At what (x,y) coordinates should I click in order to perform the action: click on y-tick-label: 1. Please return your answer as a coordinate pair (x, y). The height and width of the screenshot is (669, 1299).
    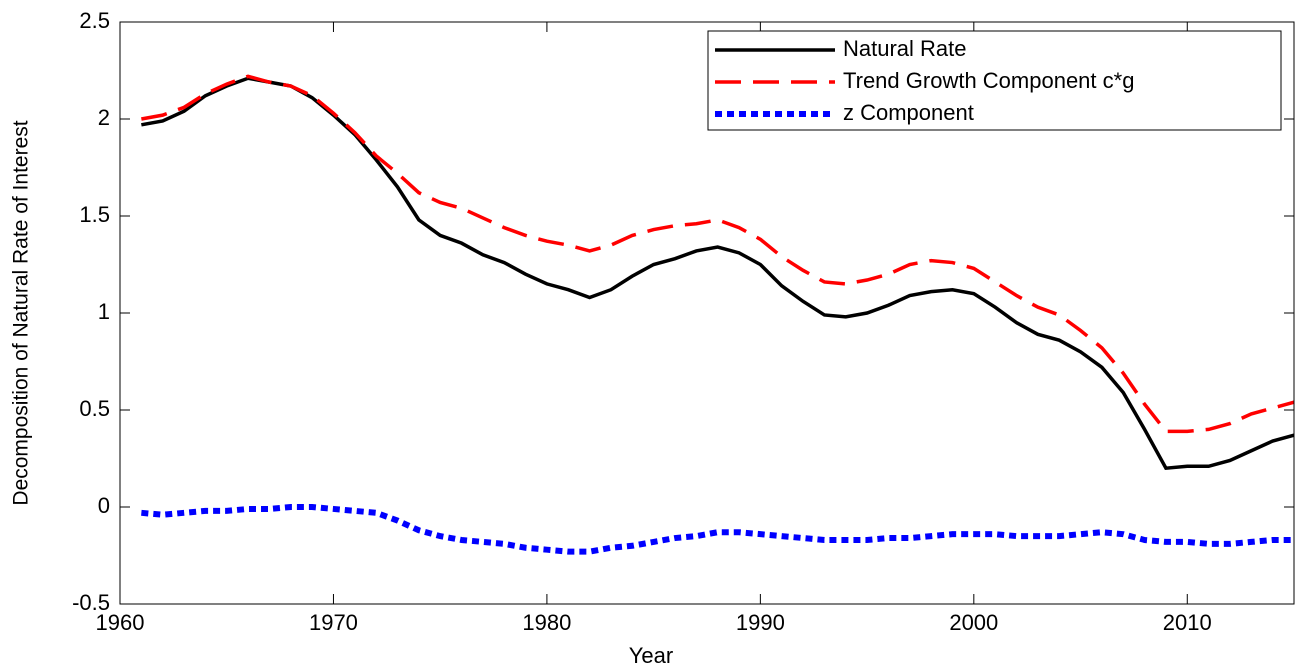
    Looking at the image, I should click on (104, 311).